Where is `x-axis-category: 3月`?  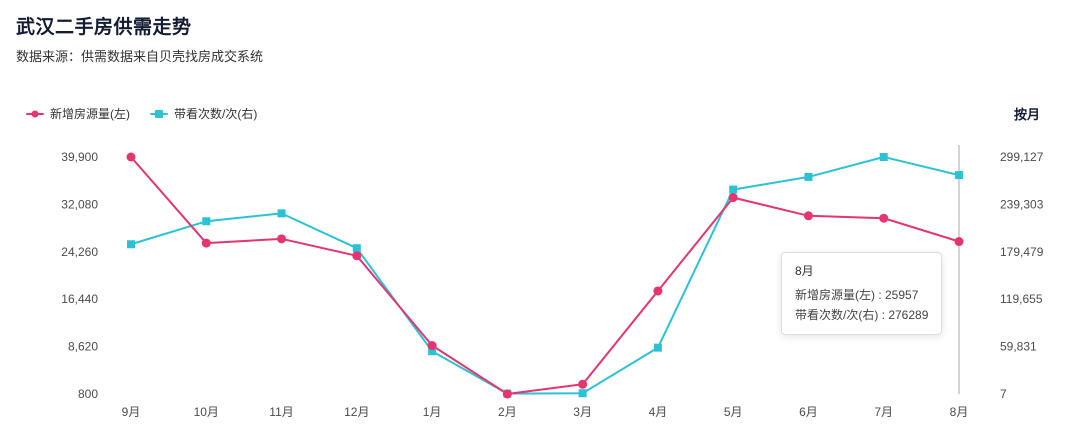 x-axis-category: 3月 is located at coordinates (582, 412).